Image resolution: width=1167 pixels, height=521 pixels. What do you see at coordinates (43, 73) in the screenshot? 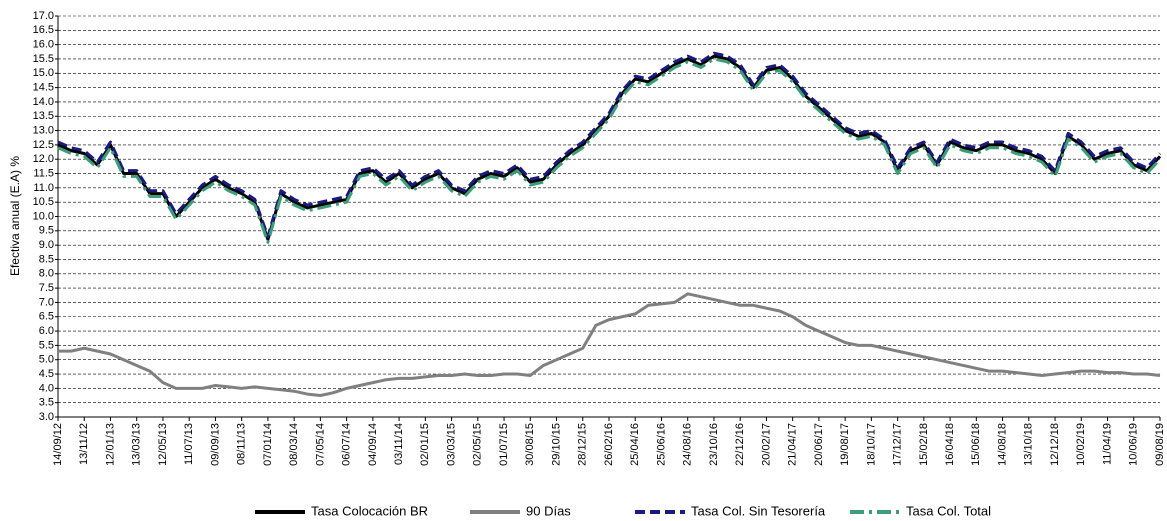
I see `y-tick-label: 15.0` at bounding box center [43, 73].